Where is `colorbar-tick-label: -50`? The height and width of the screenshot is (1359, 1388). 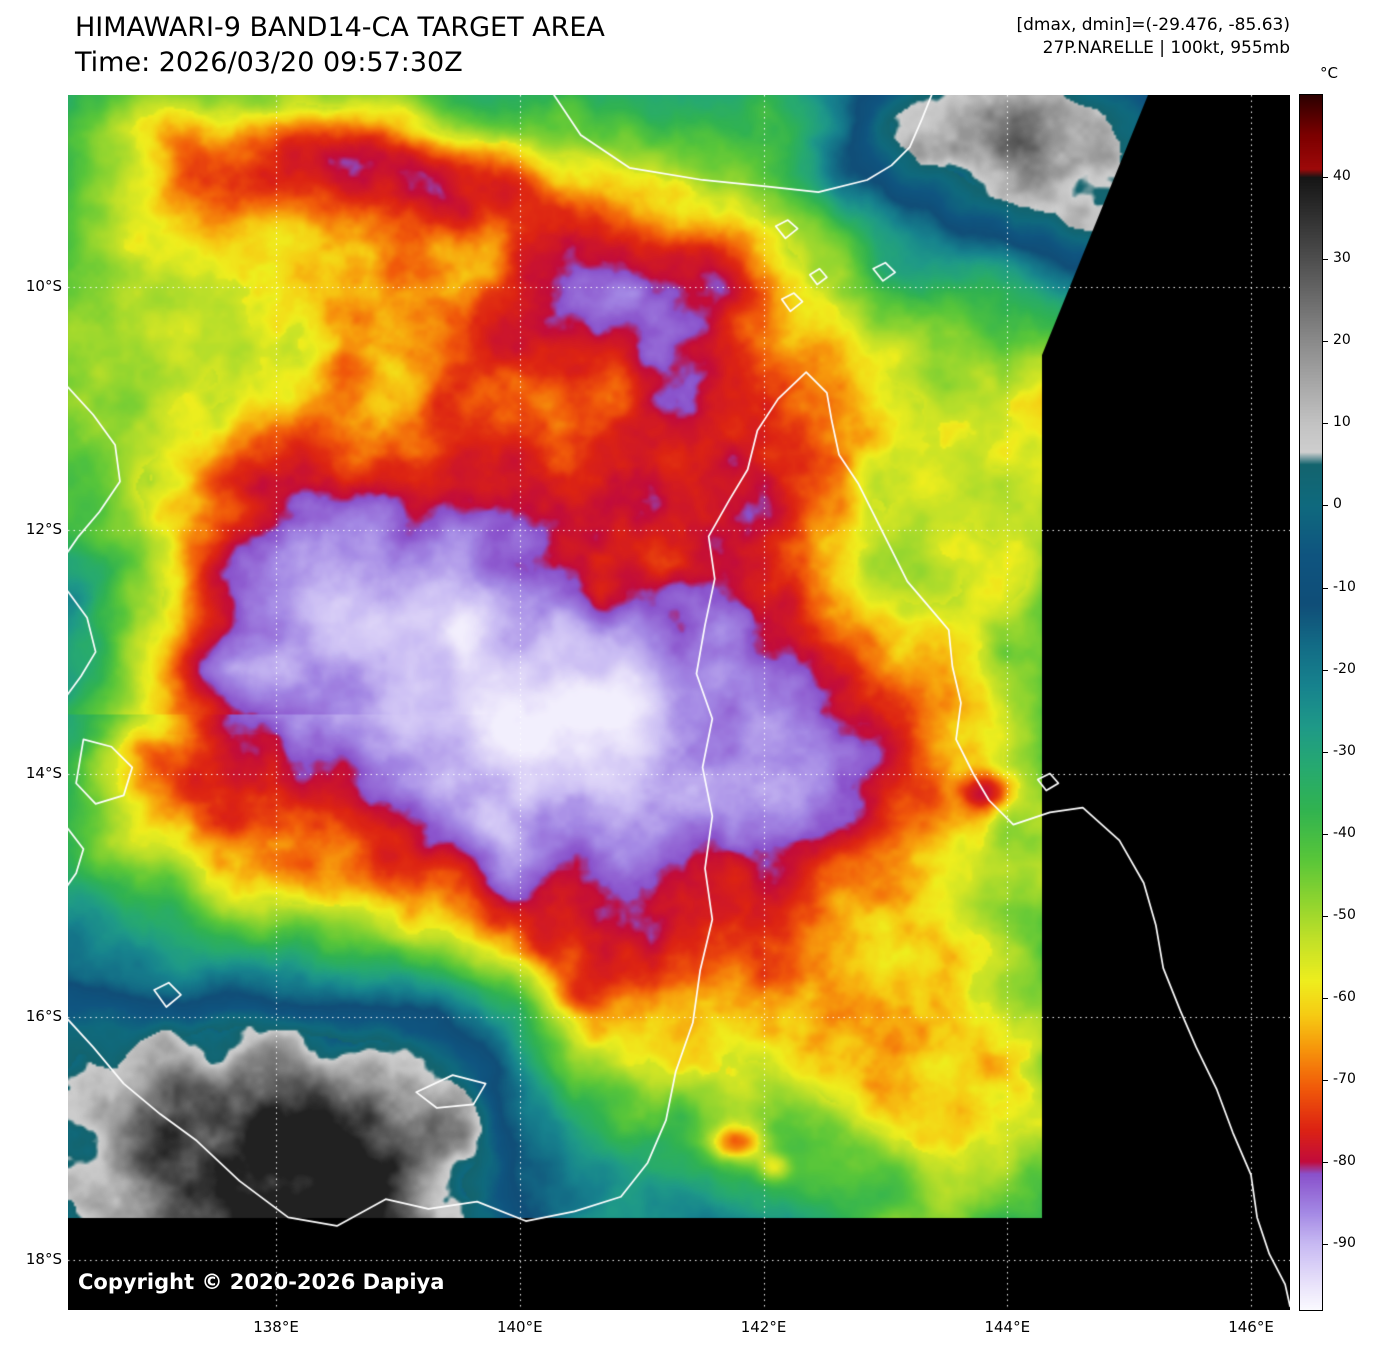
colorbar-tick-label: -50 is located at coordinates (1344, 914).